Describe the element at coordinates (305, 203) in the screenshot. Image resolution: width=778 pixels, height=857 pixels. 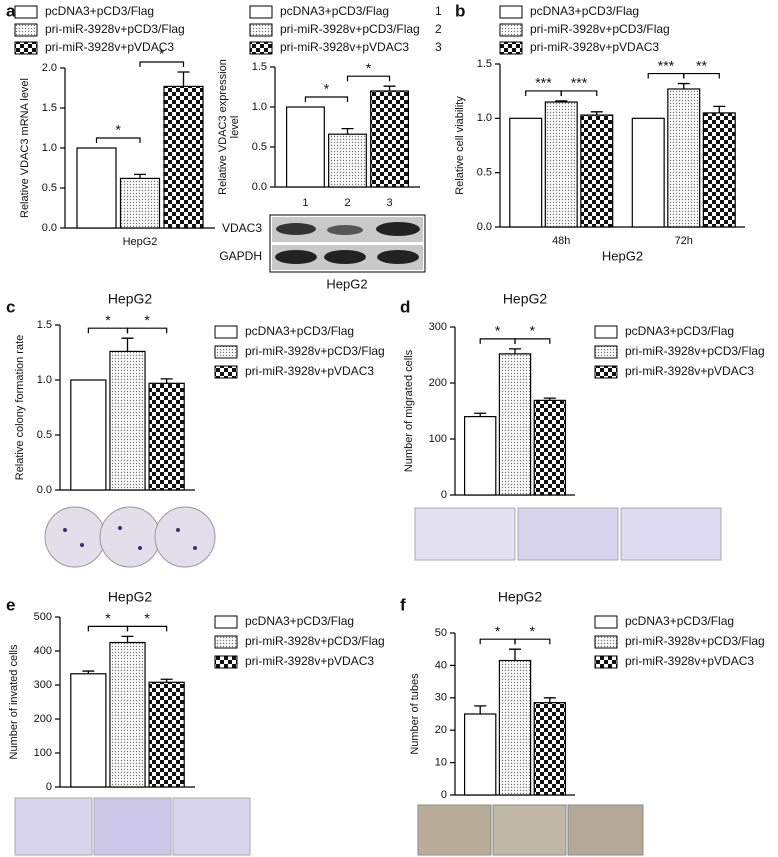
I see `bar-label: 1` at that location.